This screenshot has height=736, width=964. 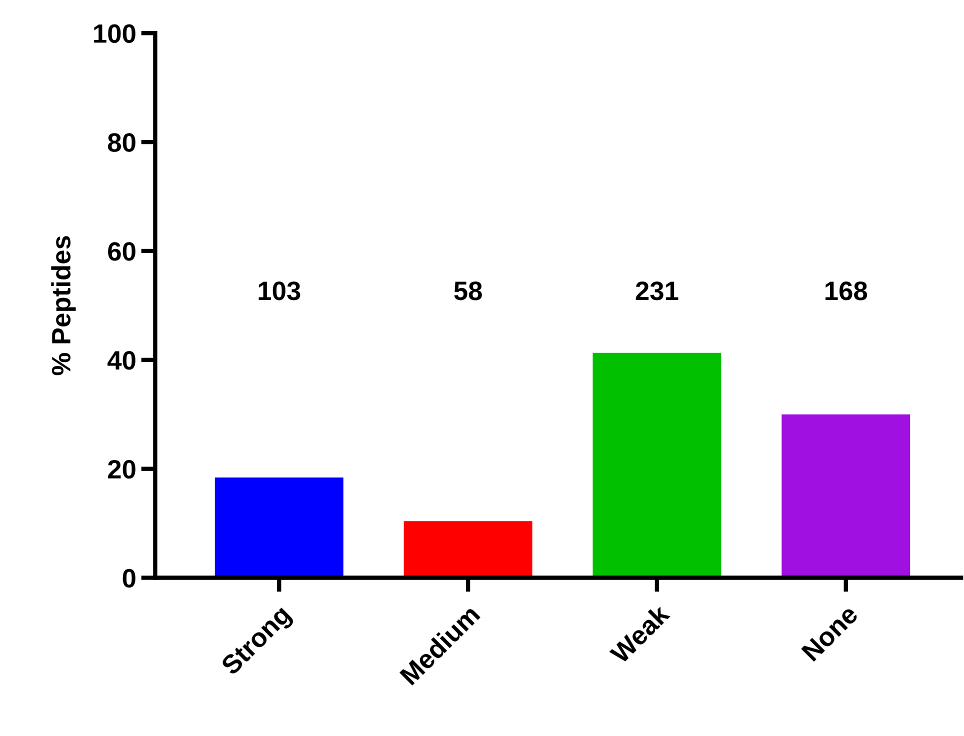 I want to click on y-axis-title: % Peptides, so click(x=63, y=306).